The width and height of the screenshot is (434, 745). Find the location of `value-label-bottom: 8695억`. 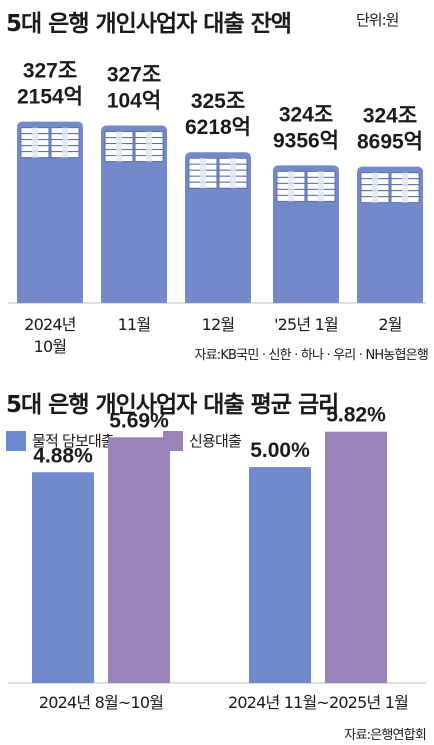

value-label-bottom: 8695억 is located at coordinates (390, 142).